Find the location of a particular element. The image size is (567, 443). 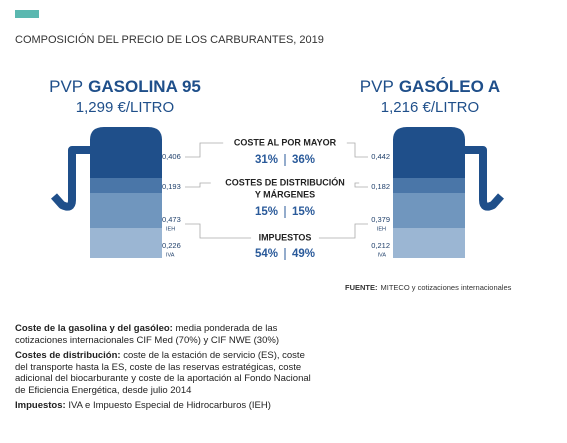

fuel-name: GASÓLEO A is located at coordinates (449, 86).